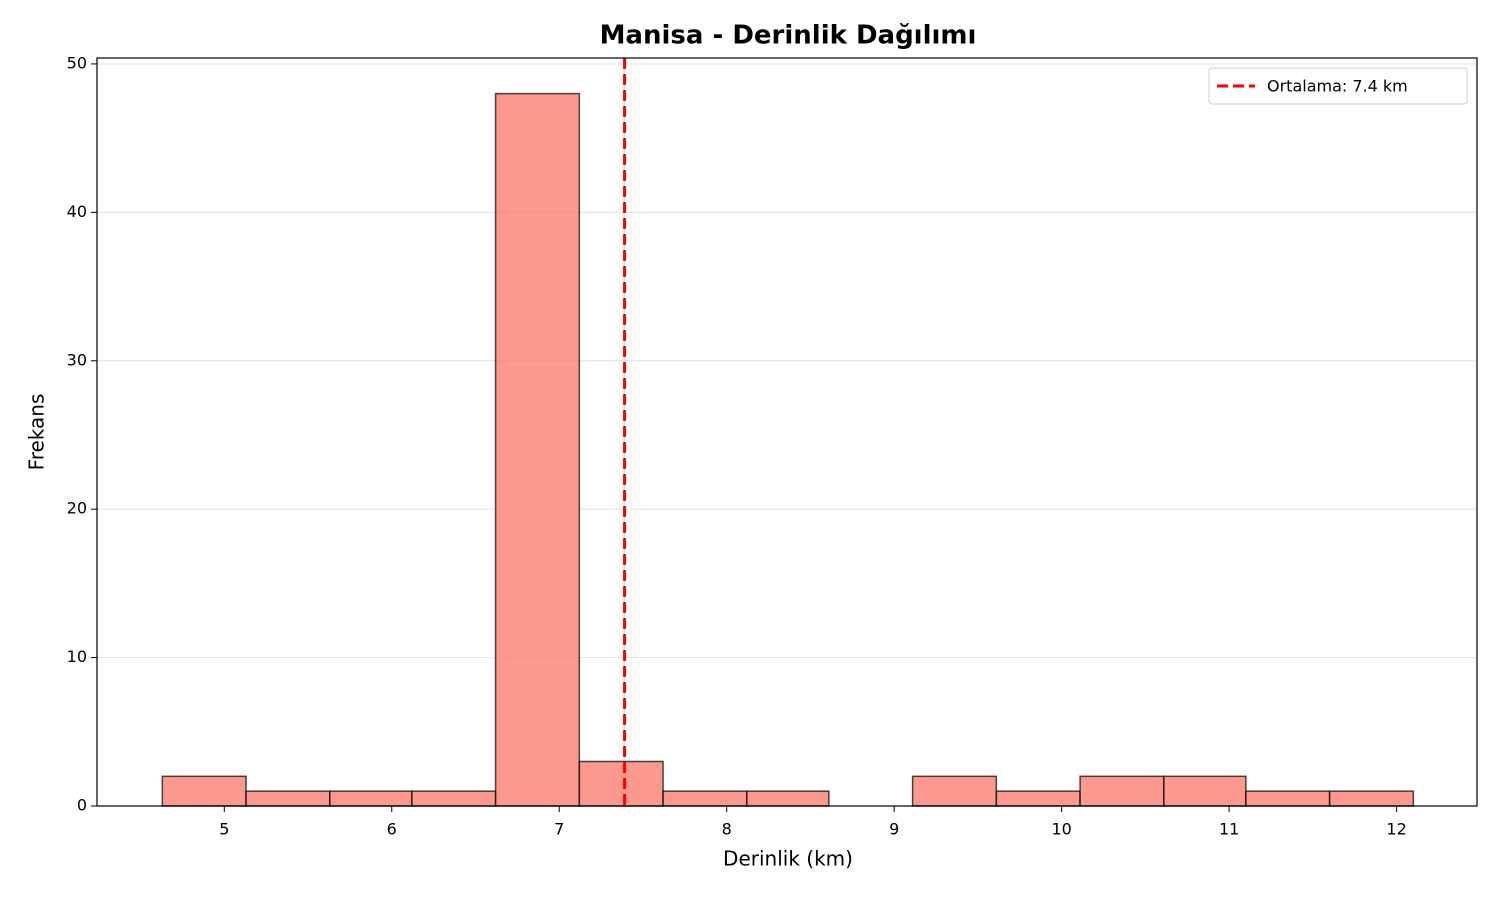 The image size is (1500, 900). What do you see at coordinates (894, 829) in the screenshot?
I see `x-tick-label: 9` at bounding box center [894, 829].